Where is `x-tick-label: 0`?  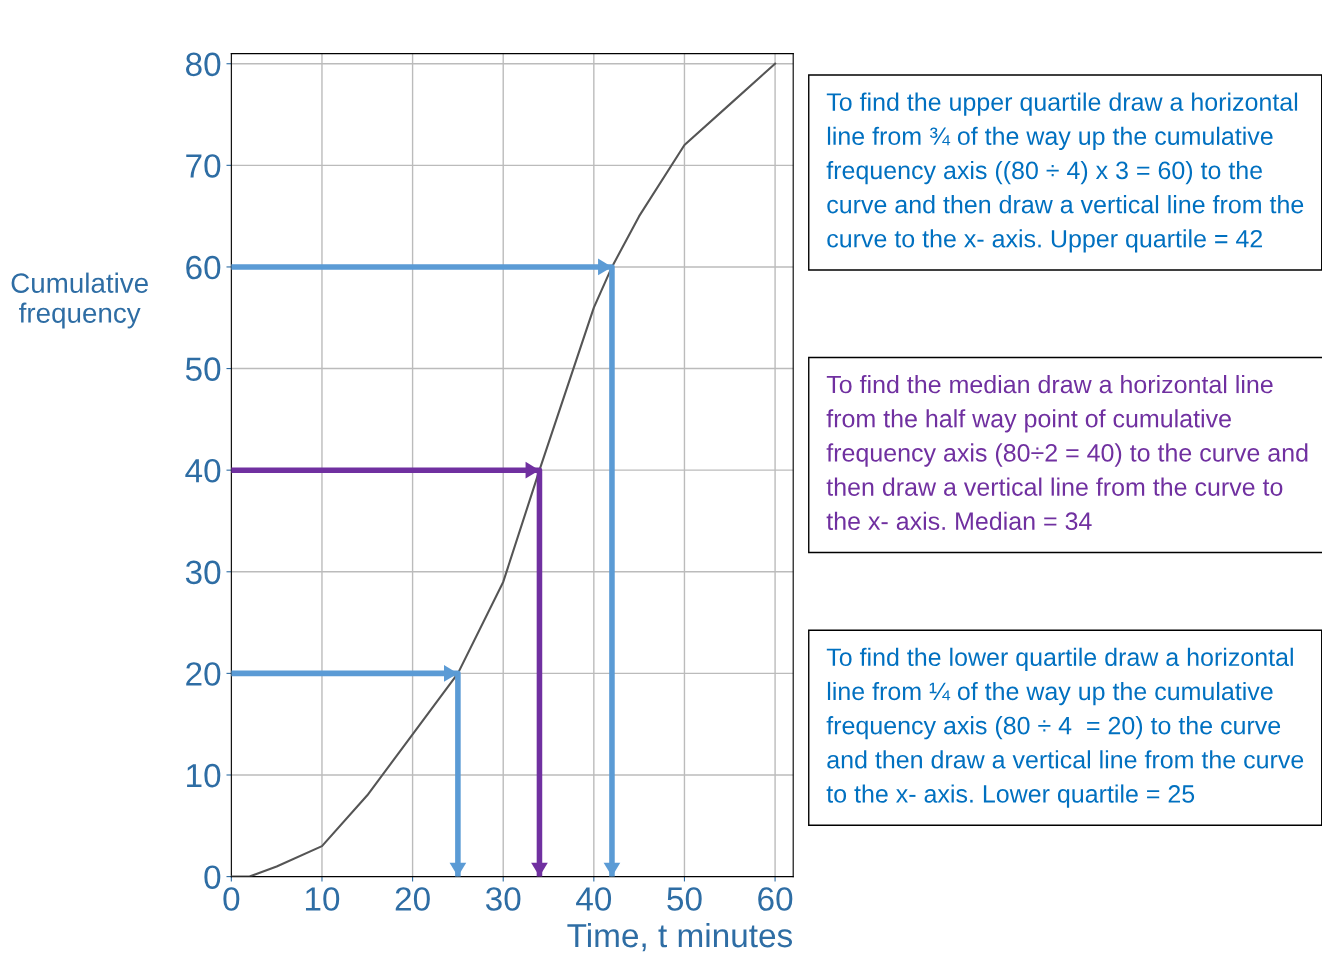 x-tick-label: 0 is located at coordinates (231, 899).